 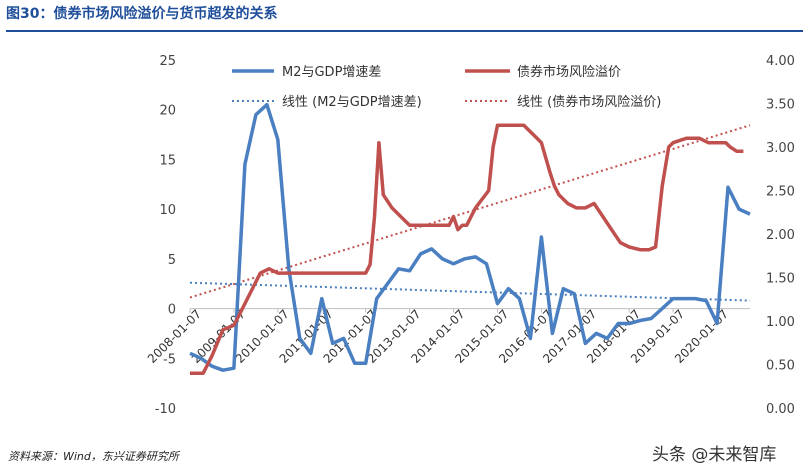 I want to click on y-right-tick-4: 2.00, so click(x=780, y=235).